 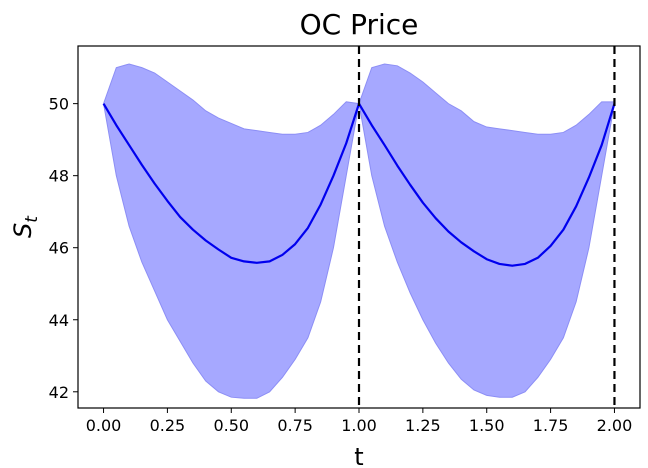 What do you see at coordinates (104, 425) in the screenshot?
I see `x-tick-label: 0.00` at bounding box center [104, 425].